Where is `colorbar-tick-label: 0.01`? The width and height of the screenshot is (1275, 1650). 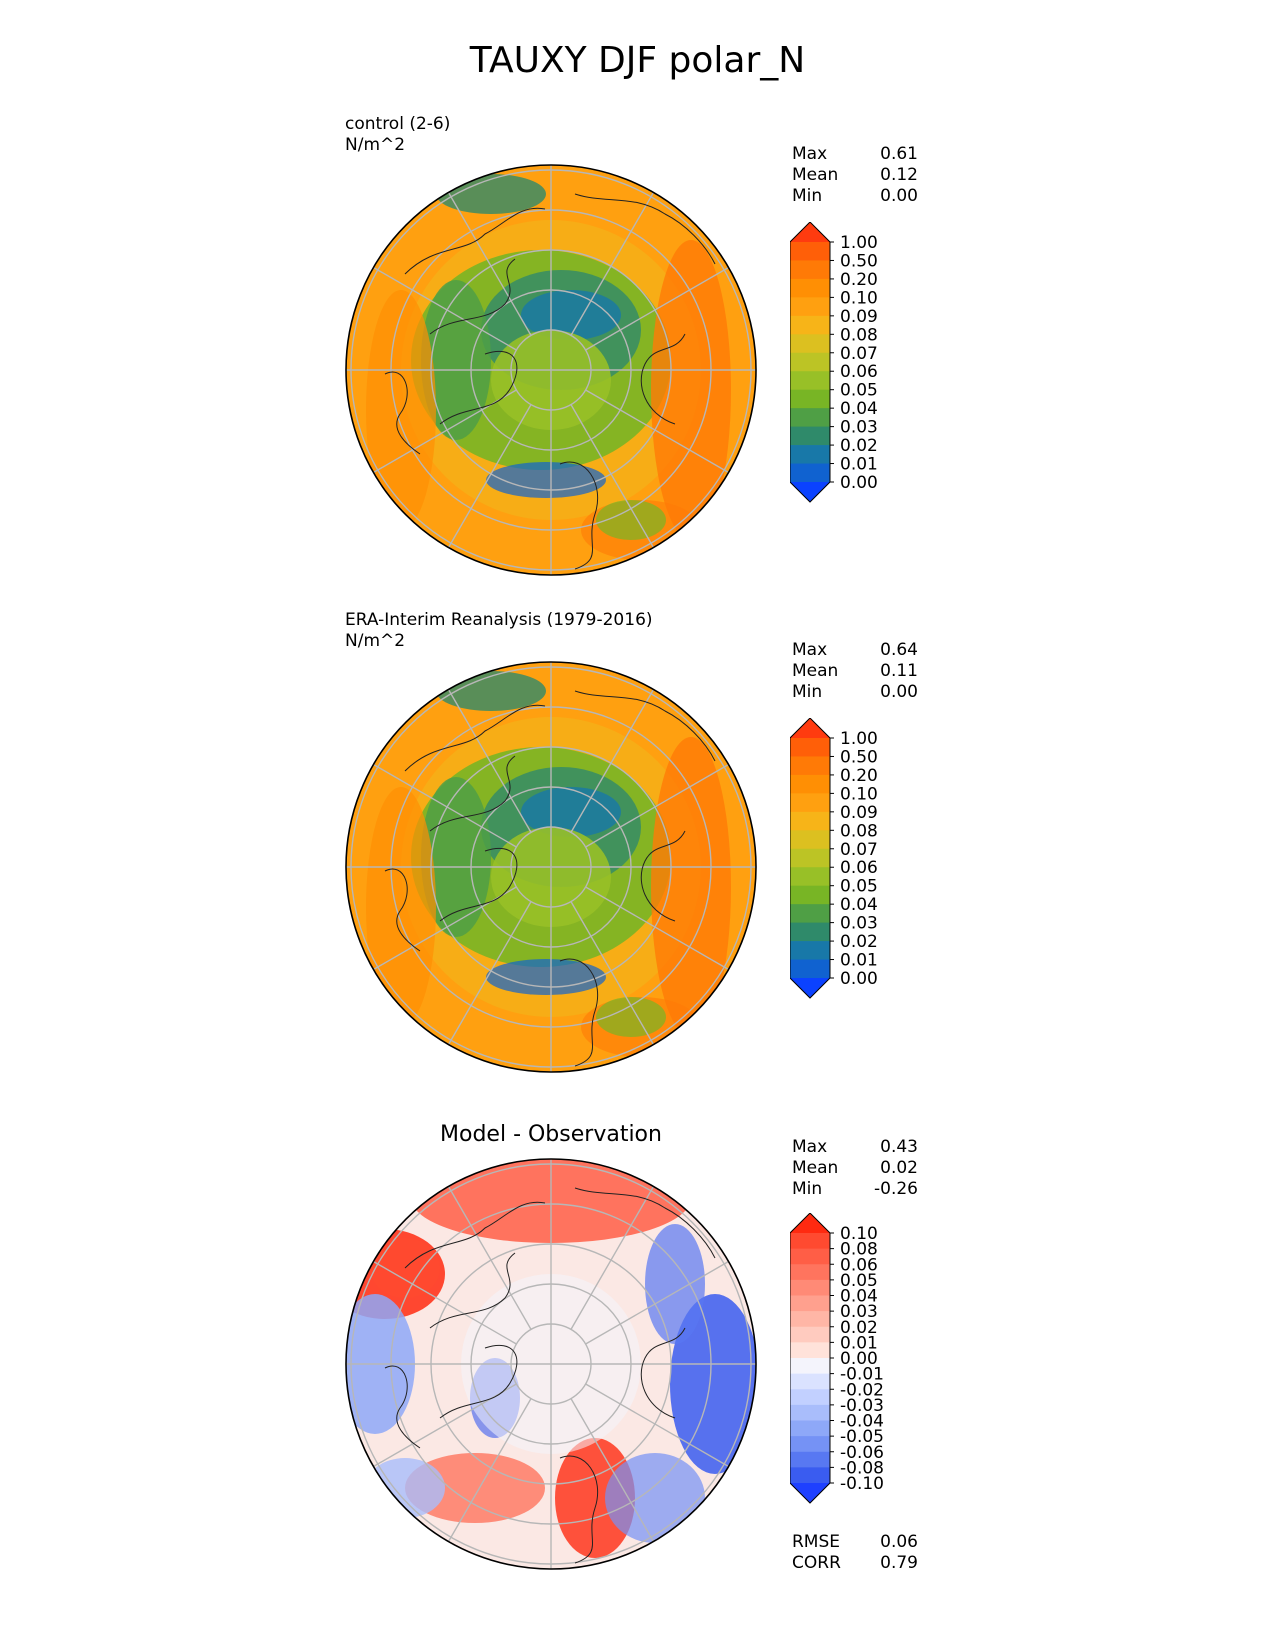
colorbar-tick-label: 0.01 is located at coordinates (859, 1343).